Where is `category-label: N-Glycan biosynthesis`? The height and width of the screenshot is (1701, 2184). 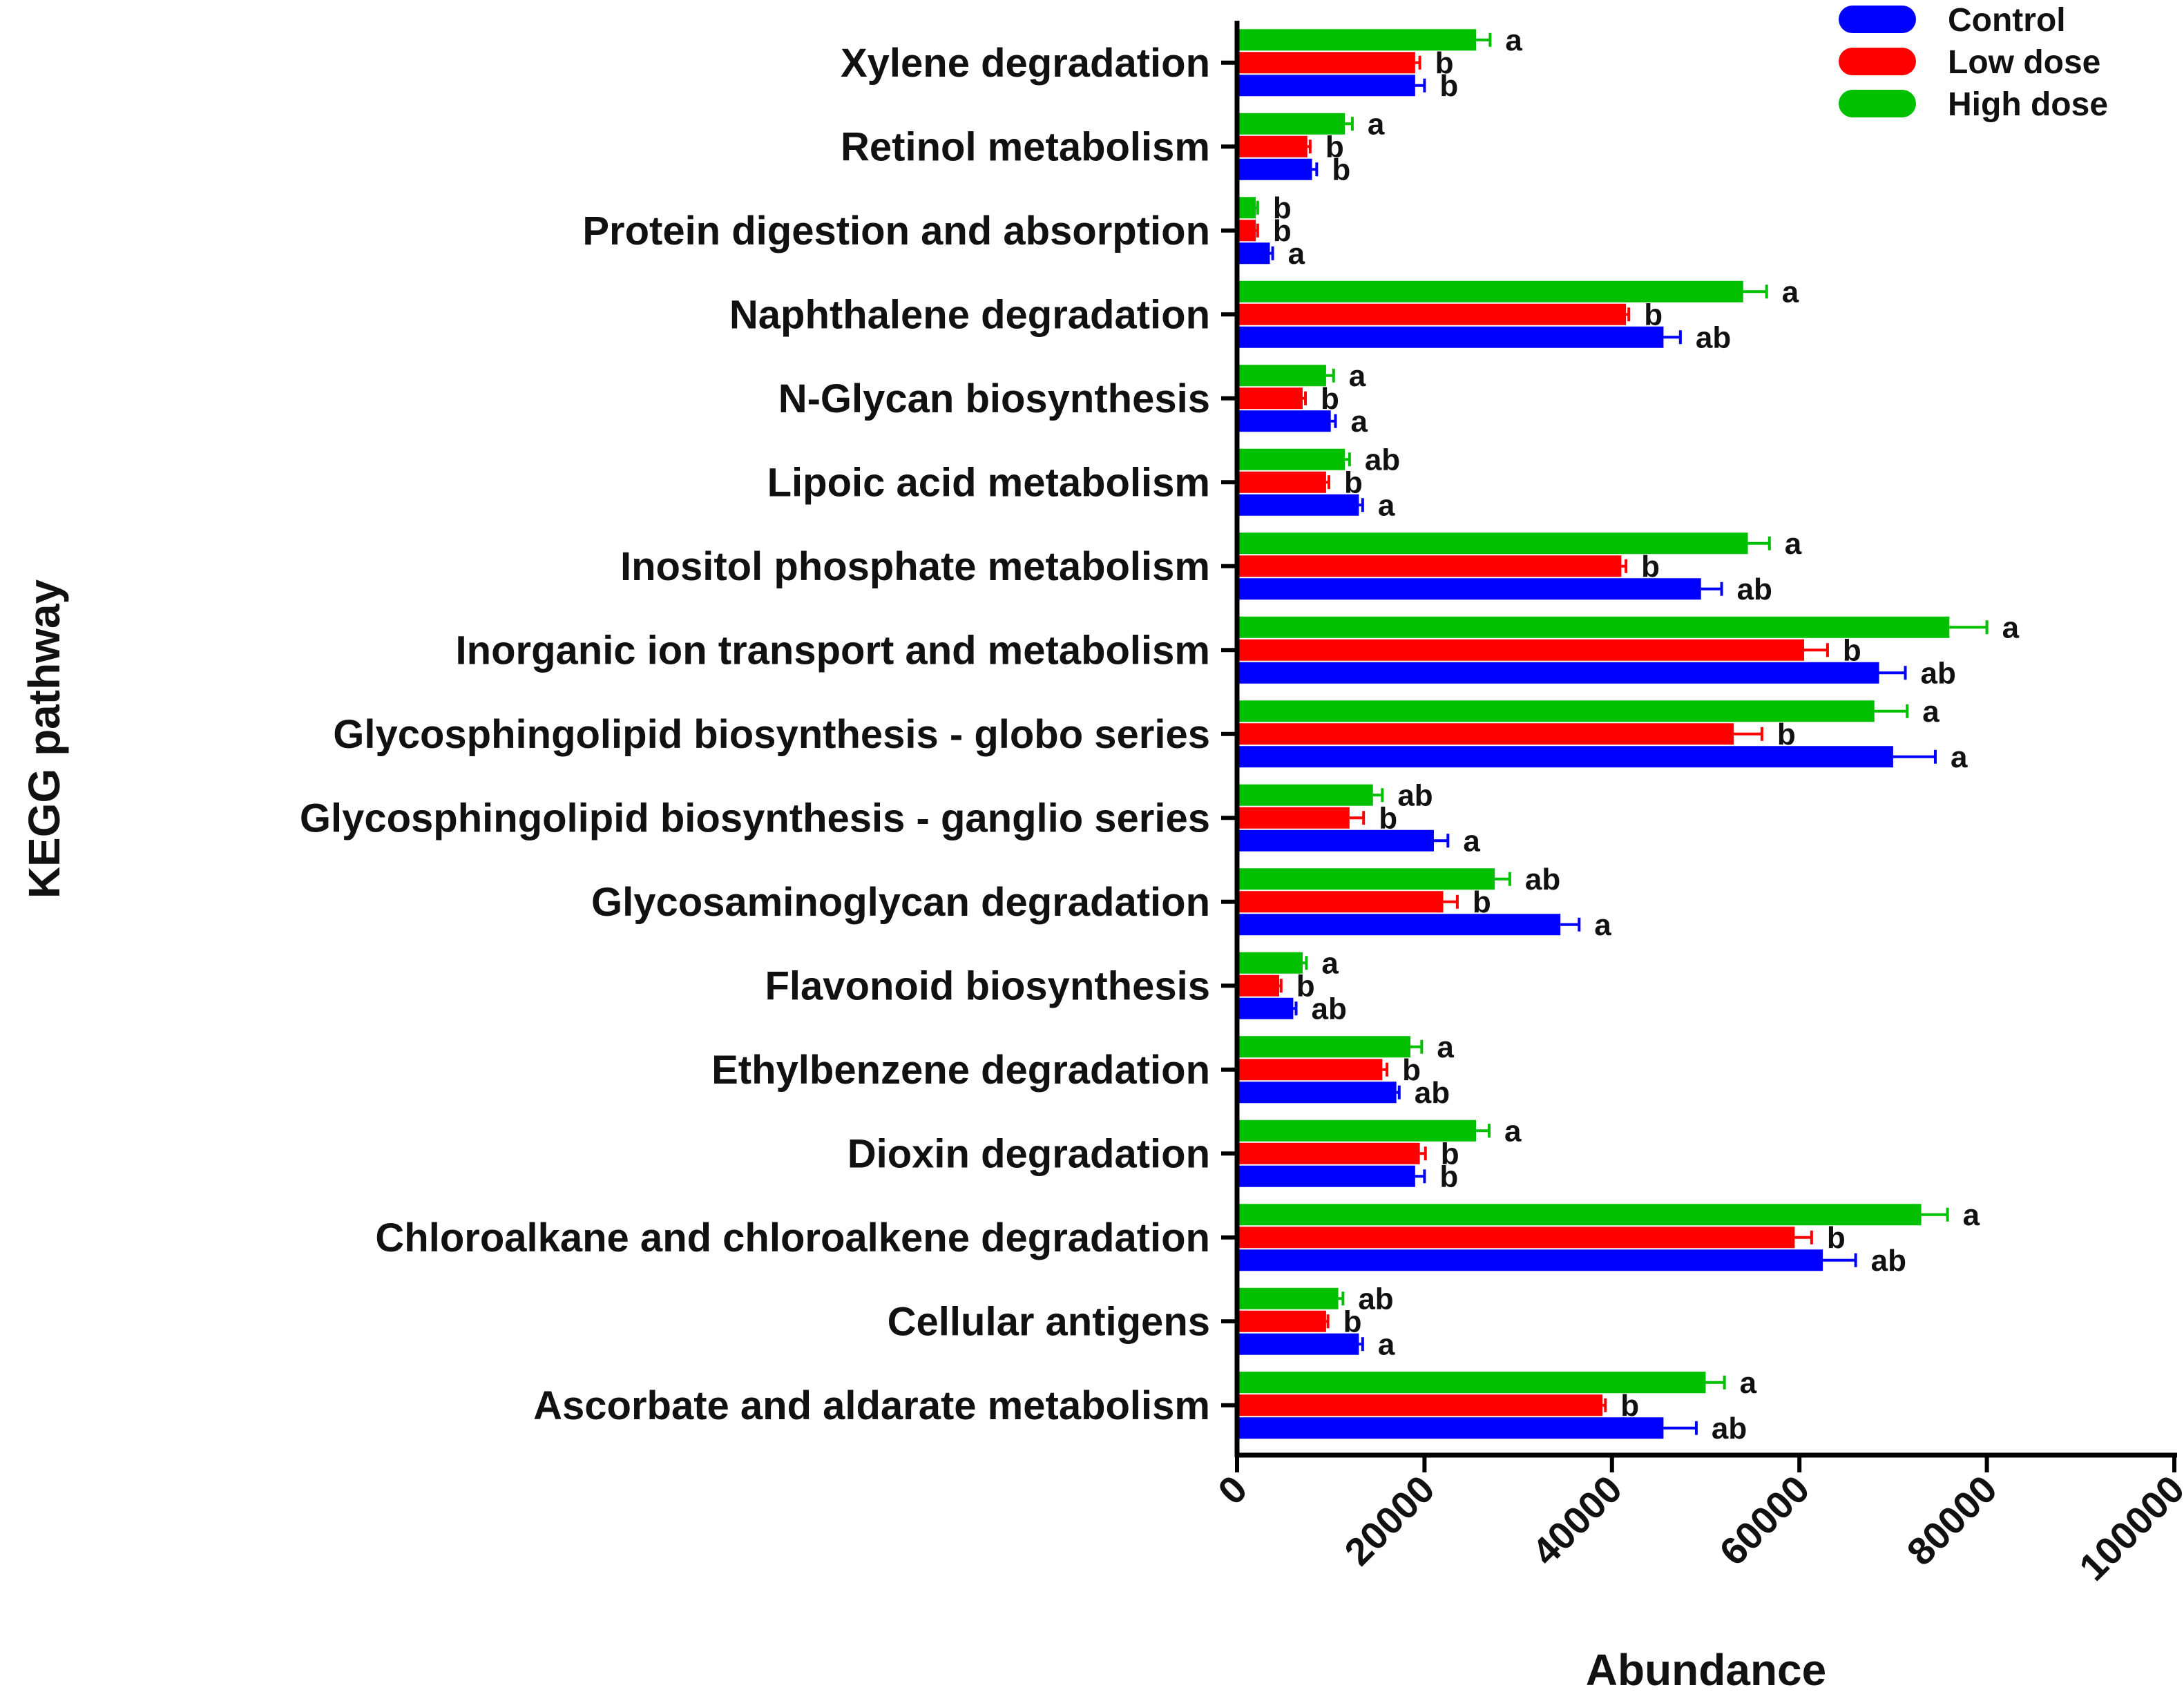 category-label: N-Glycan biosynthesis is located at coordinates (994, 398).